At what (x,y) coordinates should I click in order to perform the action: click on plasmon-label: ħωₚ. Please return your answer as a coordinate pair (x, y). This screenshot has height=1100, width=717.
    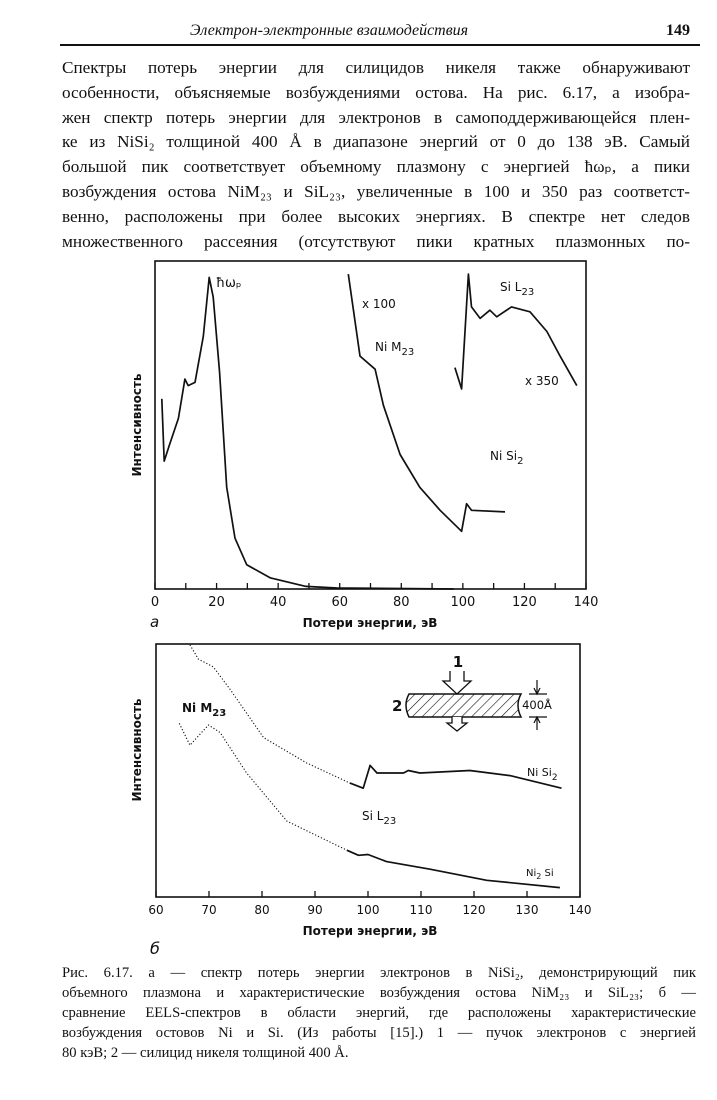
    Looking at the image, I should click on (229, 283).